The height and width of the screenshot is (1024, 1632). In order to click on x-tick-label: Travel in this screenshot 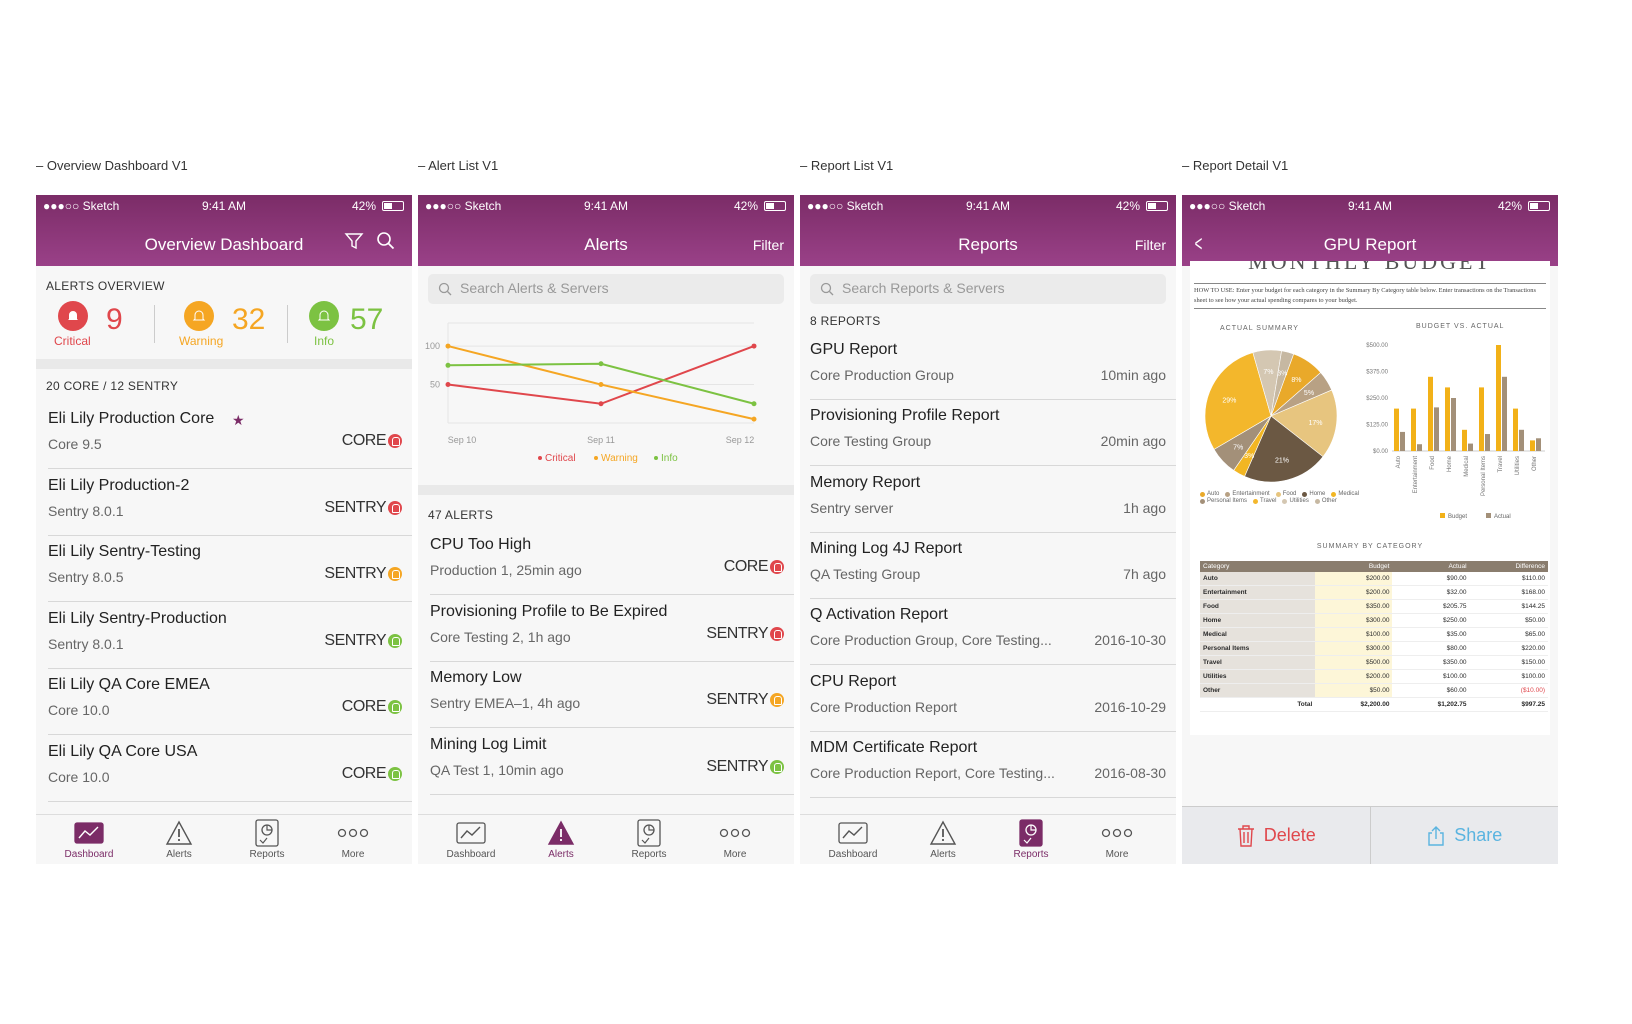, I will do `click(1501, 464)`.